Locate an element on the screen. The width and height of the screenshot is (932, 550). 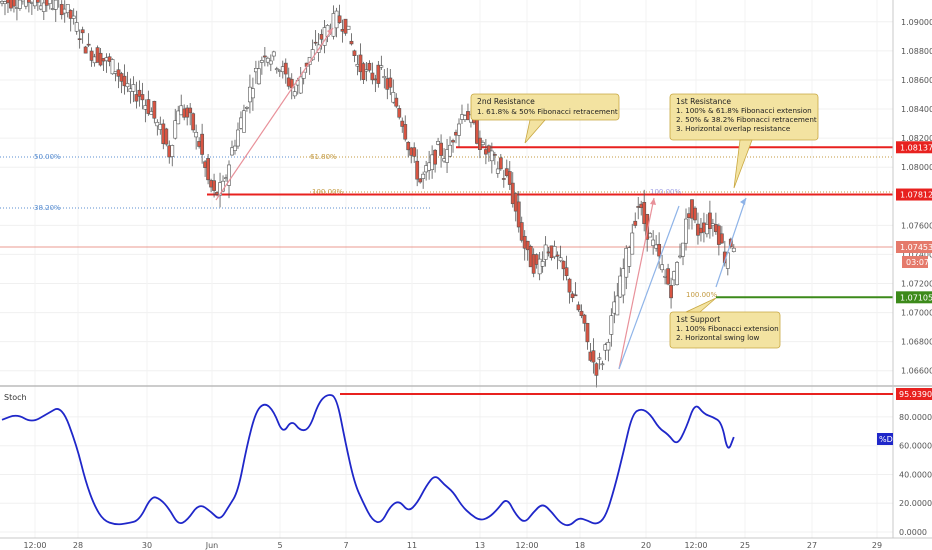
note-1st-support-line2: 2. Horizontal swing low is located at coordinates (718, 337).